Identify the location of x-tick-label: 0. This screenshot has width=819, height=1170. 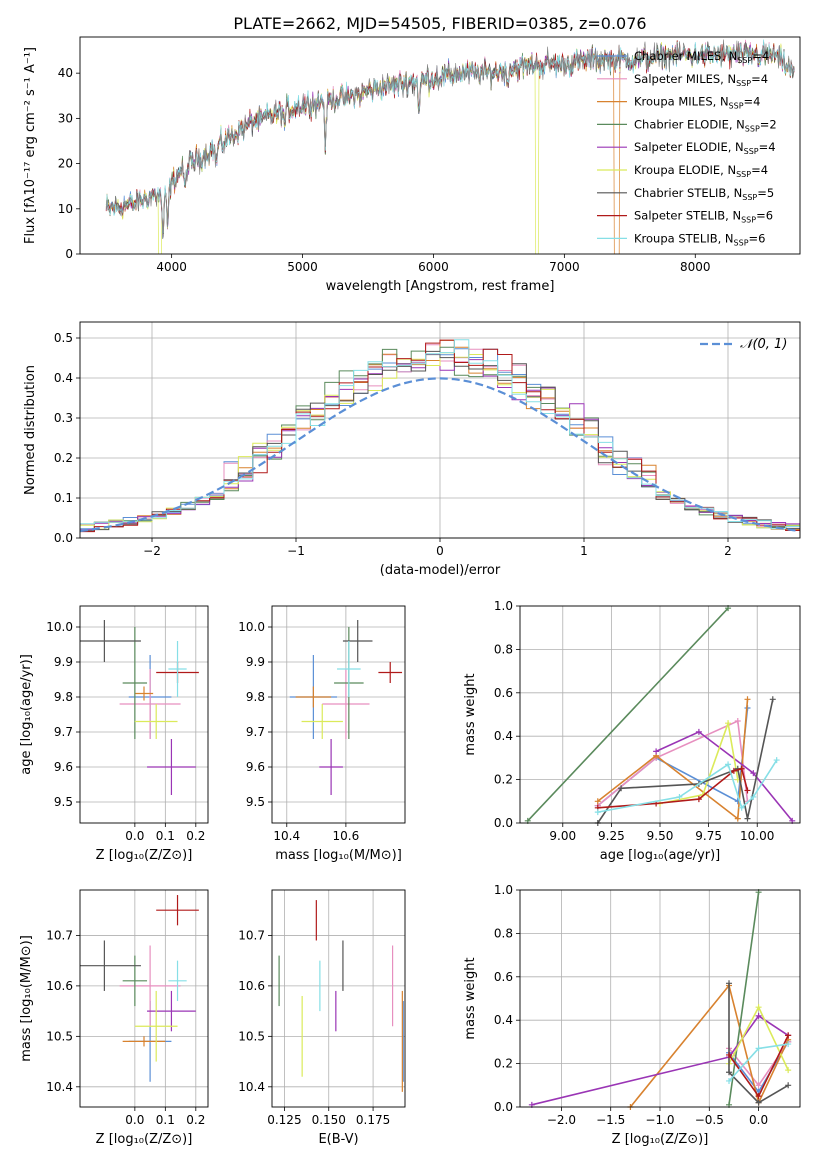
(440, 551).